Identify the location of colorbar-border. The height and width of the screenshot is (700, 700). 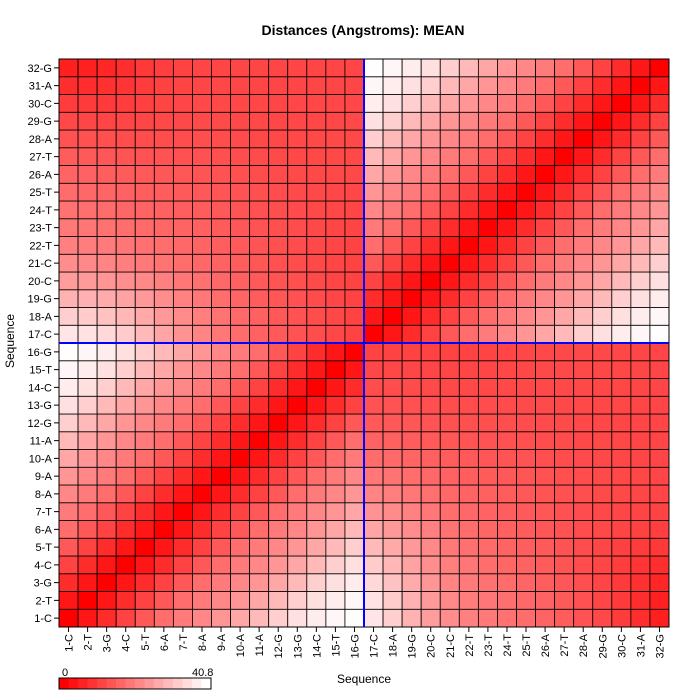
(135, 683).